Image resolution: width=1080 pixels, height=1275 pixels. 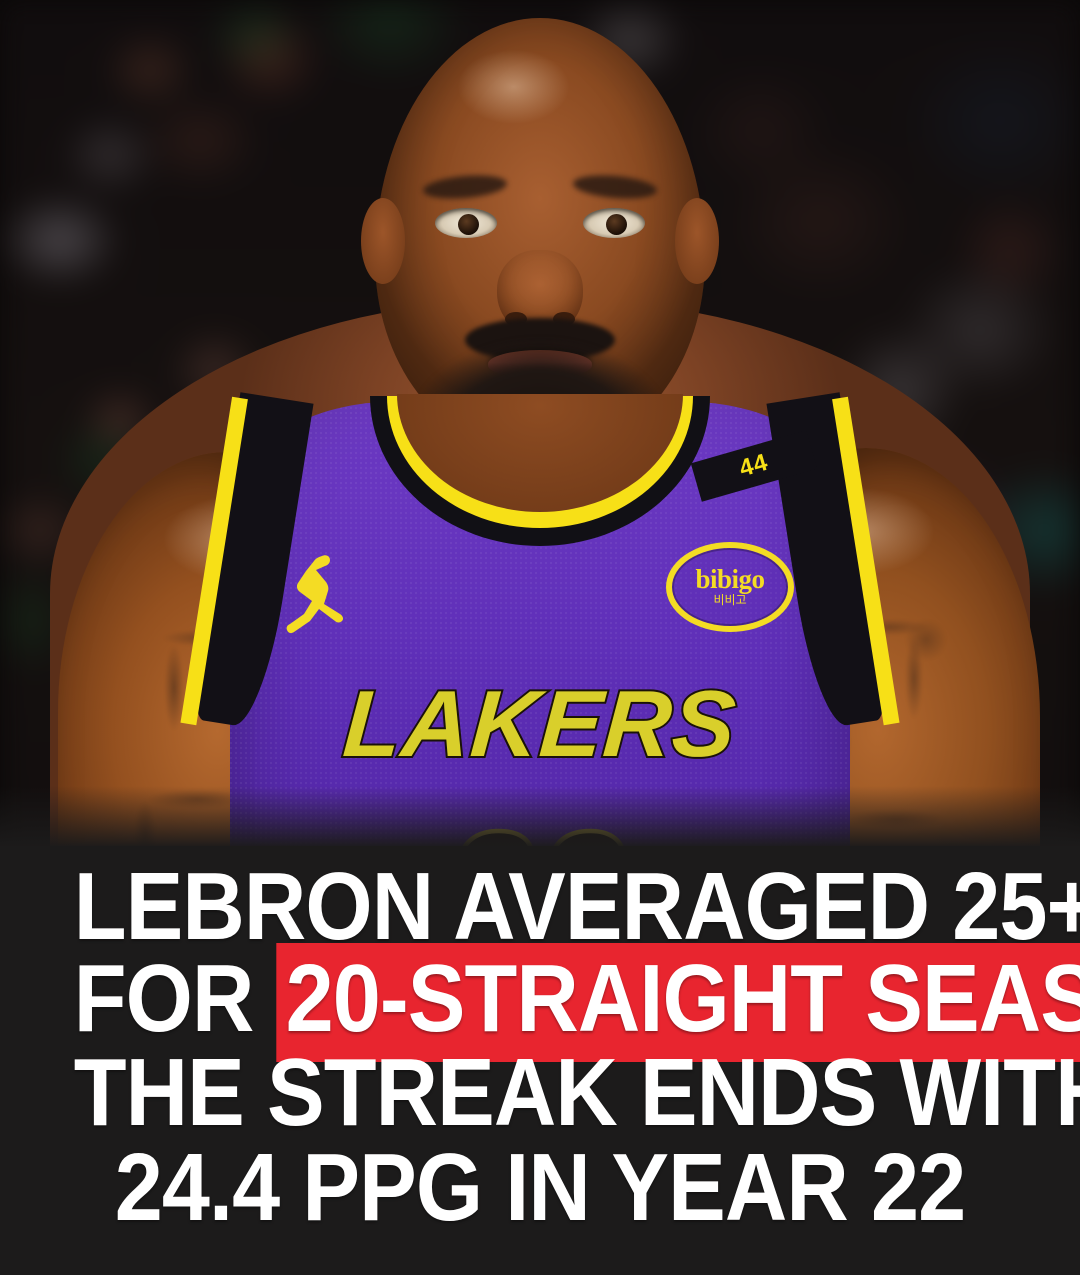 What do you see at coordinates (730, 579) in the screenshot?
I see `bibigo-latin-label: bibigo` at bounding box center [730, 579].